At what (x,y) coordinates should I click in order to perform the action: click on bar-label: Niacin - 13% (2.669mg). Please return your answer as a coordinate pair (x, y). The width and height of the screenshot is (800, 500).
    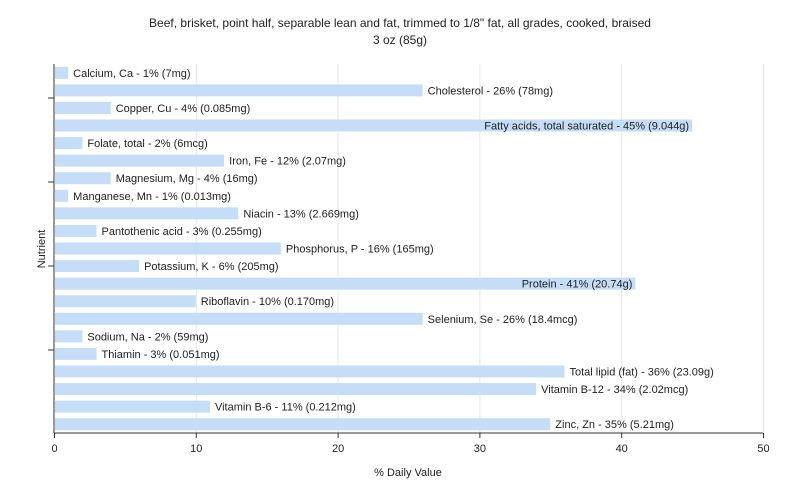
    Looking at the image, I should click on (301, 214).